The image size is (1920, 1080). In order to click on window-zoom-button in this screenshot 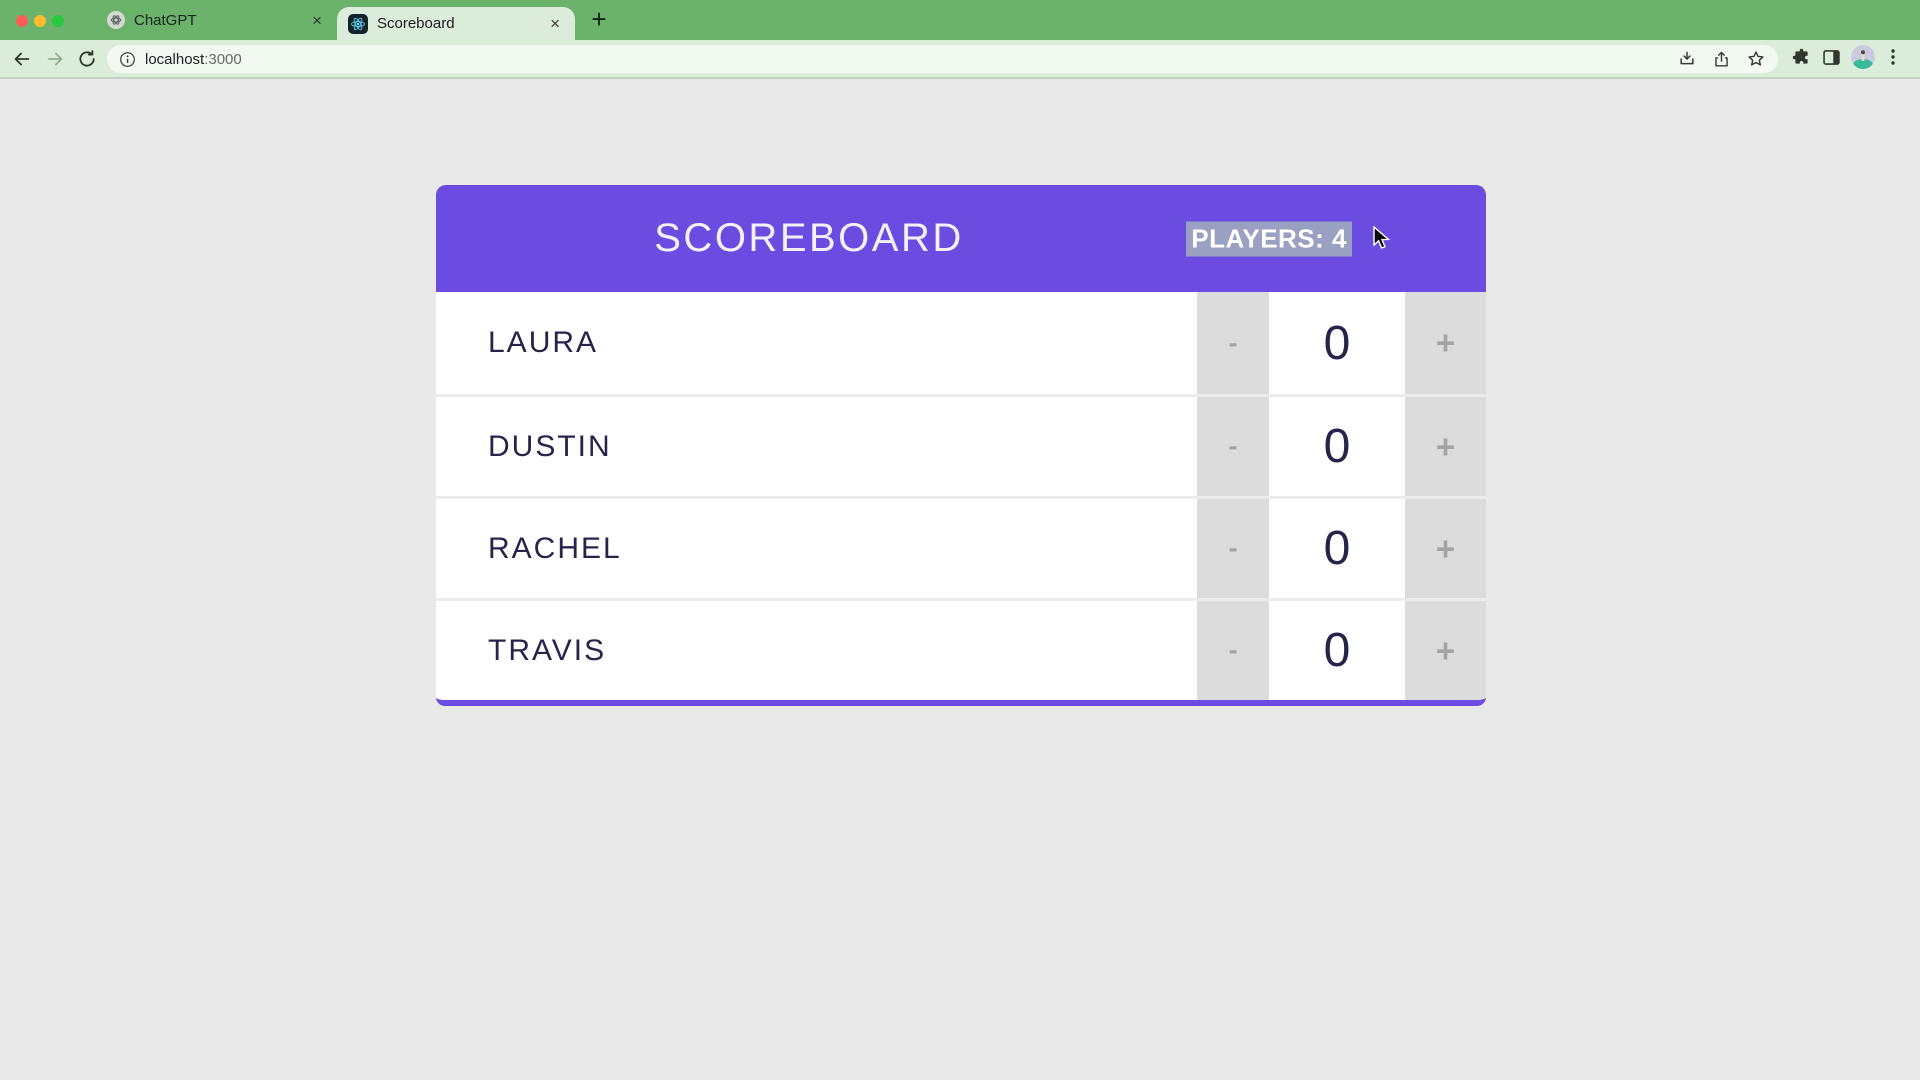, I will do `click(58, 21)`.